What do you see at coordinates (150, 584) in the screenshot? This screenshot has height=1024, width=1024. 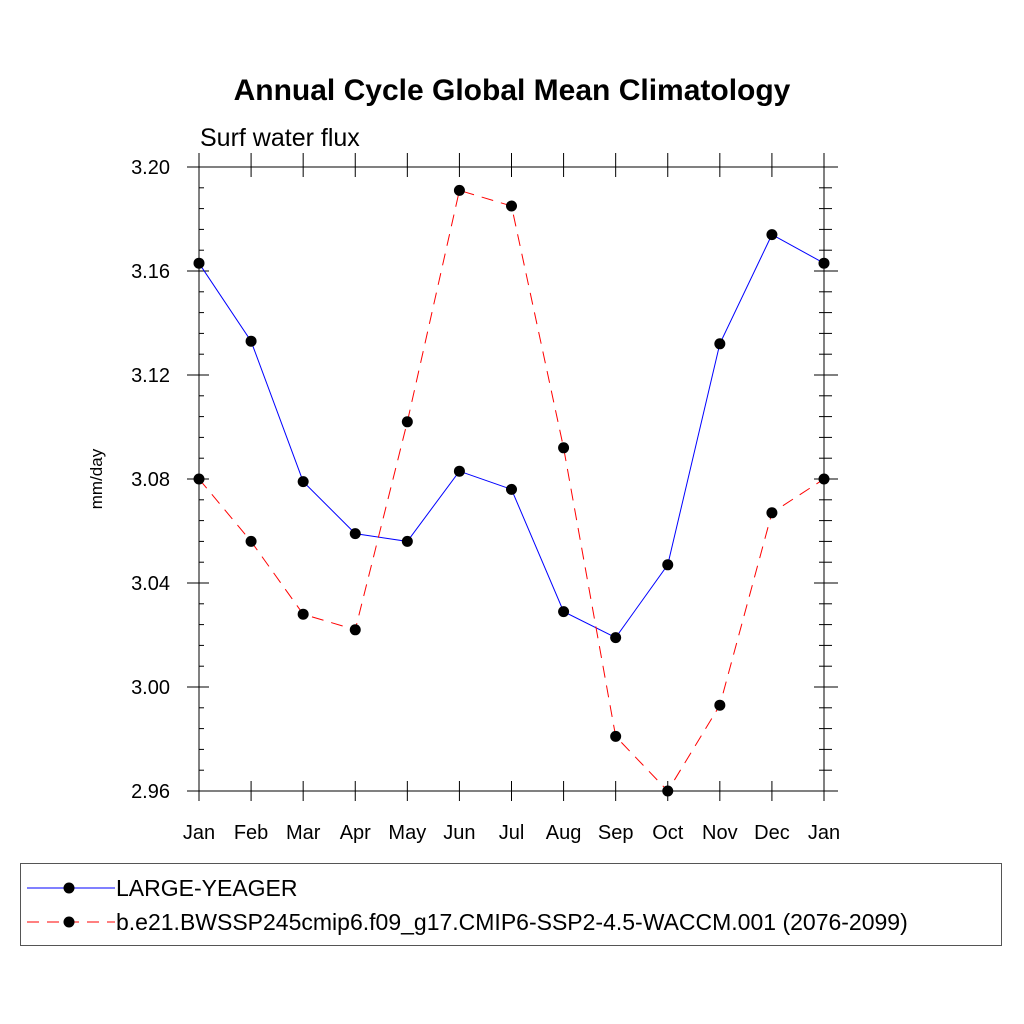 I see `y-tick-label: 3.04` at bounding box center [150, 584].